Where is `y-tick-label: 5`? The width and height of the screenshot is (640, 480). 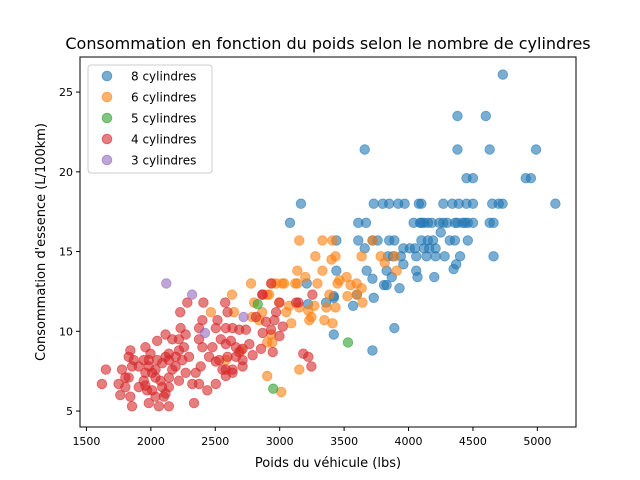 y-tick-label: 5 is located at coordinates (69, 411).